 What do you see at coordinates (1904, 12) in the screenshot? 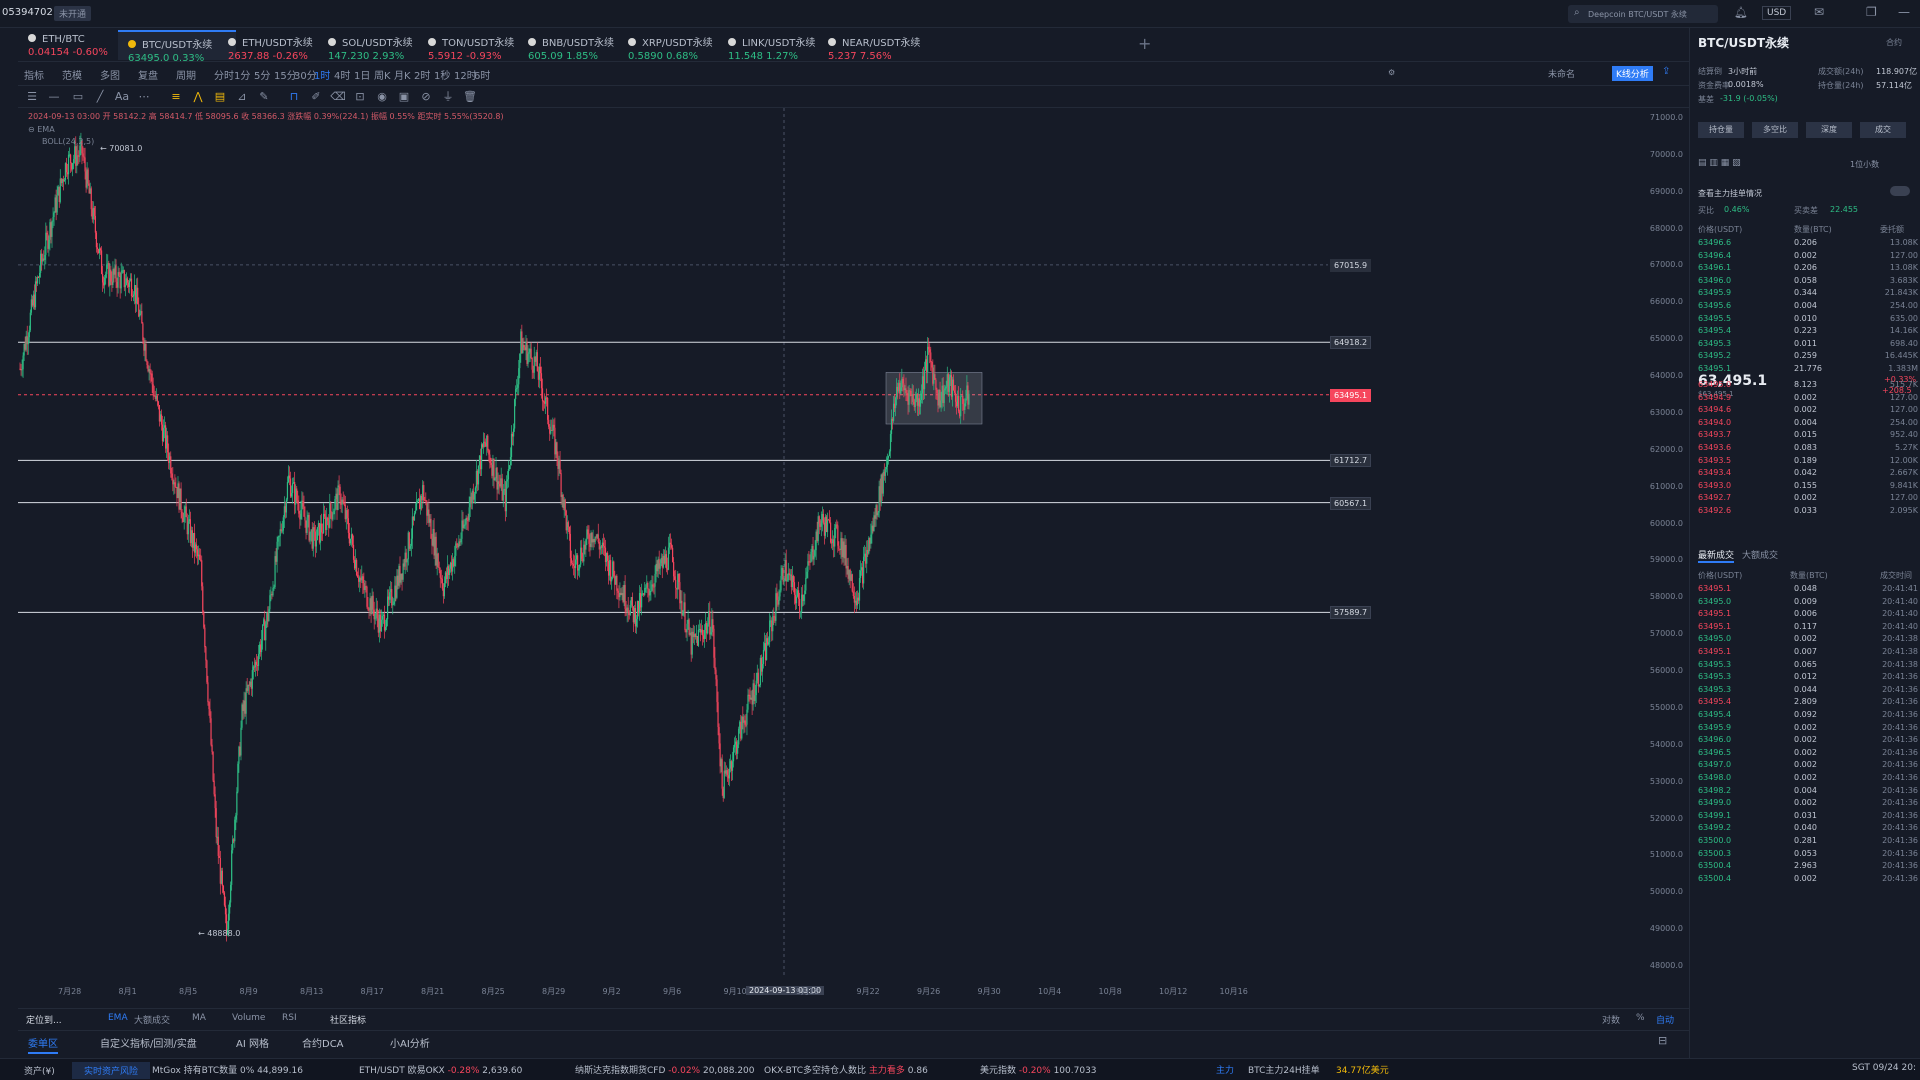
I see `minimize-icon: —` at bounding box center [1904, 12].